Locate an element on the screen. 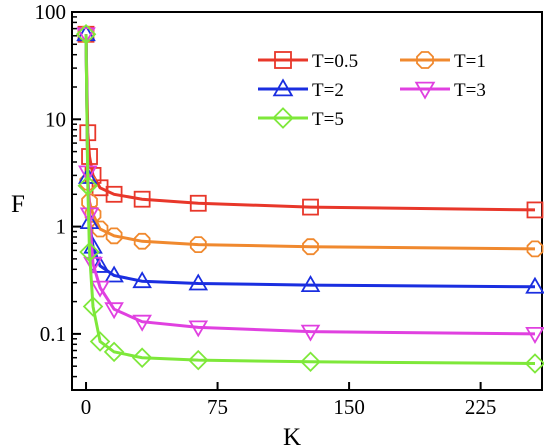 The width and height of the screenshot is (544, 446). legend: T=0.5 T=1 T=2 T=3 T=5 is located at coordinates (372, 90).